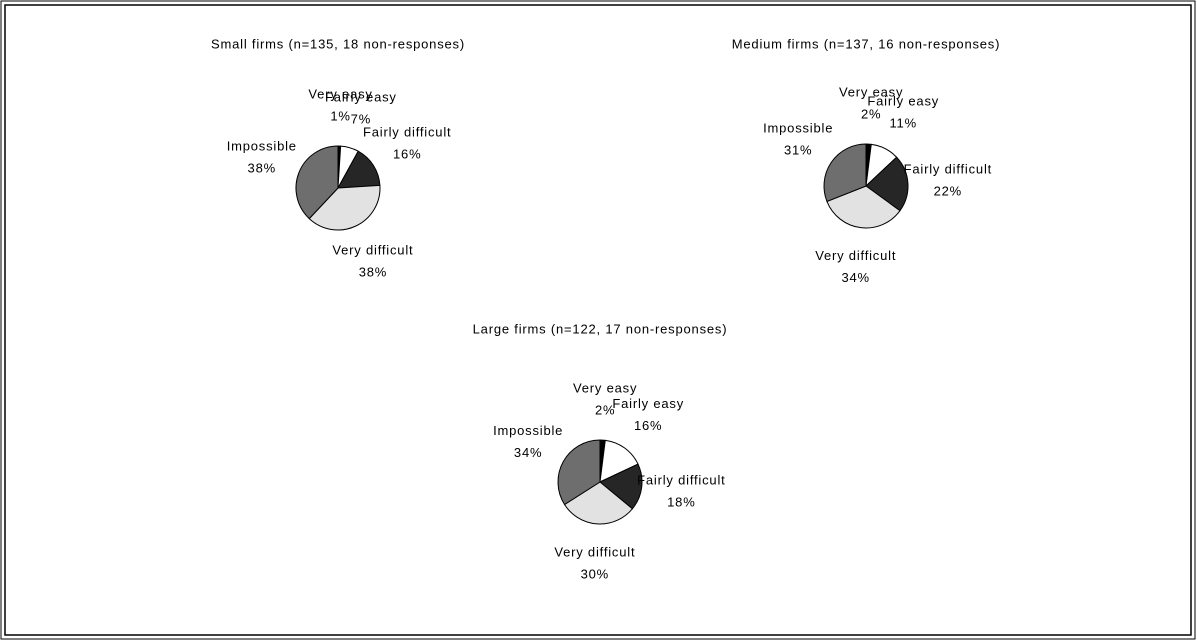 This screenshot has height=641, width=1197. Describe the element at coordinates (866, 43) in the screenshot. I see `chart-title: Medium firms (n=137, 16 non-responses)` at that location.